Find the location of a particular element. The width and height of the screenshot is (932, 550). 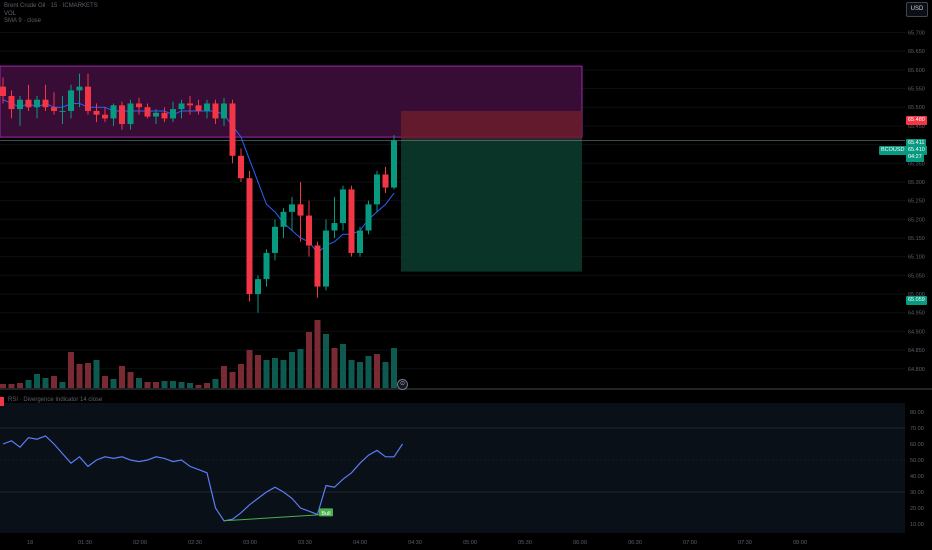

symbol-tag: BCOUSD is located at coordinates (893, 150).